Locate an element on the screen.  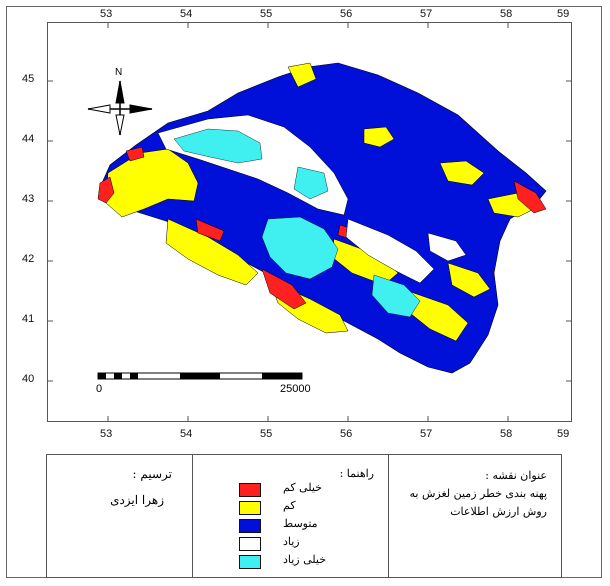
top-tick-label: 54 is located at coordinates (186, 14).